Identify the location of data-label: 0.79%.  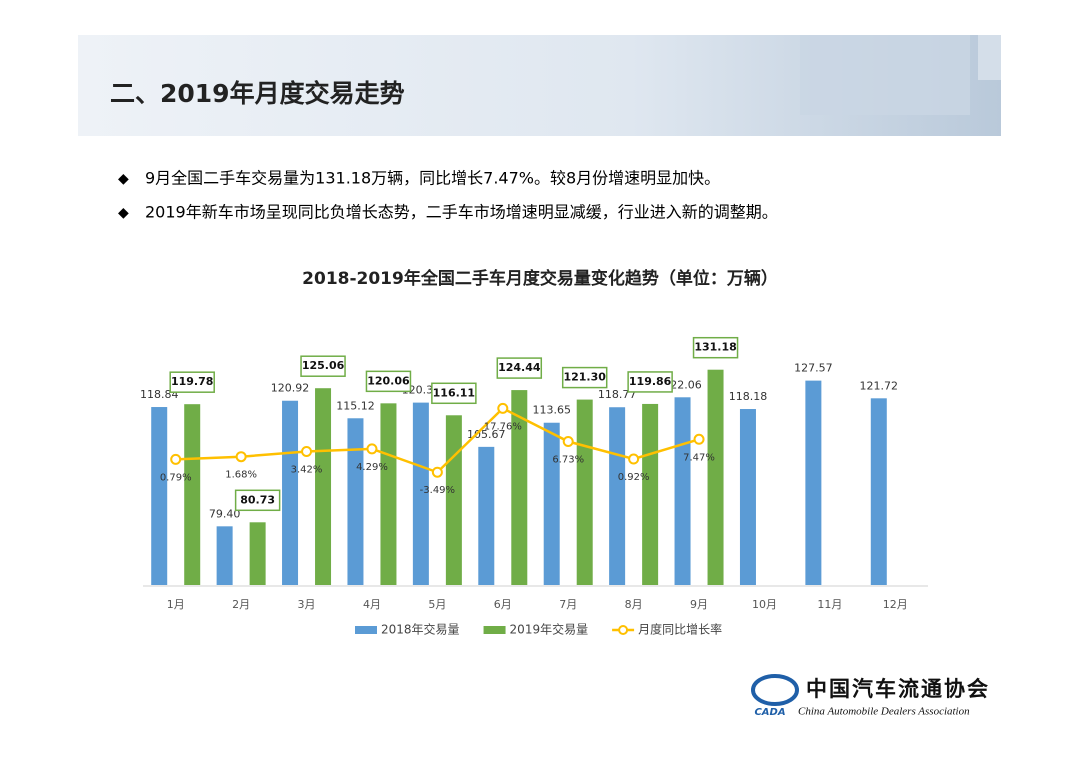
(176, 477).